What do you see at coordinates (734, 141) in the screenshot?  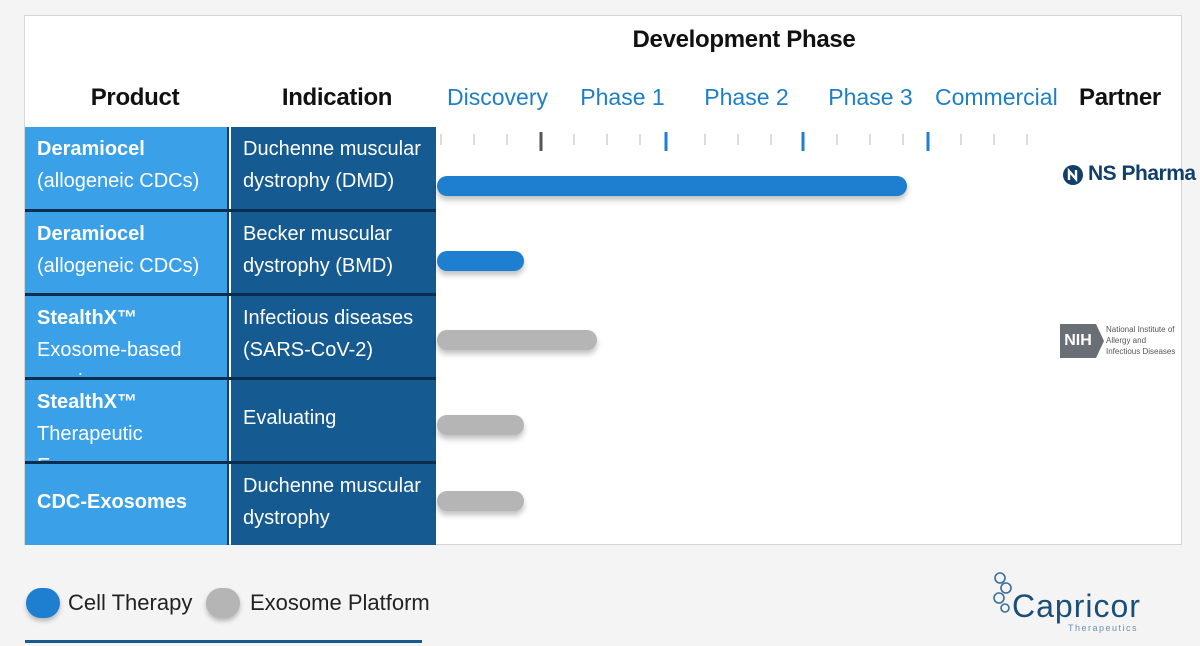 I see `phase-tick-scale` at bounding box center [734, 141].